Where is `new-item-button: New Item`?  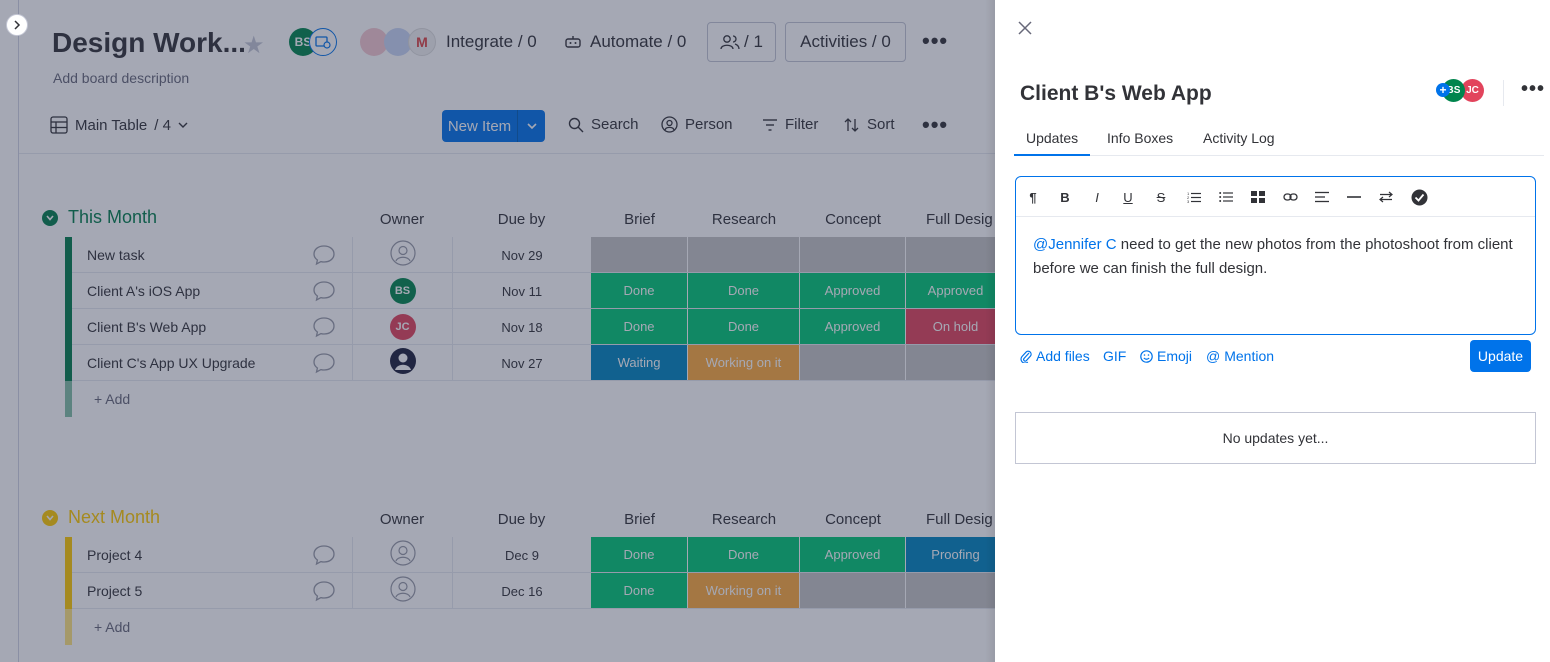
new-item-button: New Item is located at coordinates (493, 126).